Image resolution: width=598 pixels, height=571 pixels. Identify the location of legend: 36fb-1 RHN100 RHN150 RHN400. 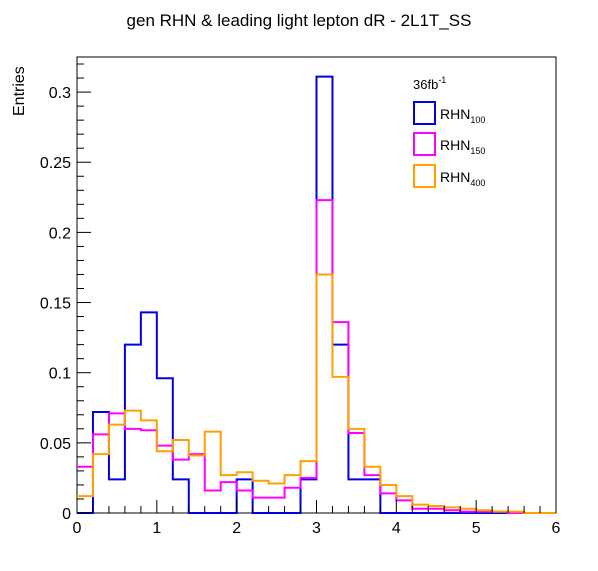
(449, 131).